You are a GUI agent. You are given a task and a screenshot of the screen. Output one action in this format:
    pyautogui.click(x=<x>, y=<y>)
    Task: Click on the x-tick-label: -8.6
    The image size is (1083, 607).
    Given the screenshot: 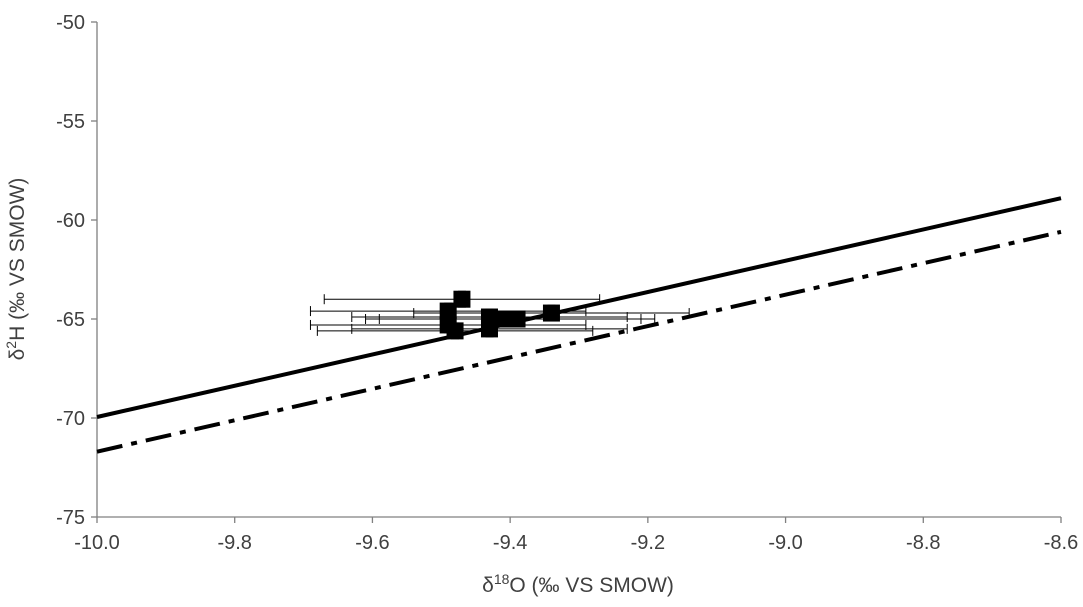 What is the action you would take?
    pyautogui.click(x=1061, y=543)
    